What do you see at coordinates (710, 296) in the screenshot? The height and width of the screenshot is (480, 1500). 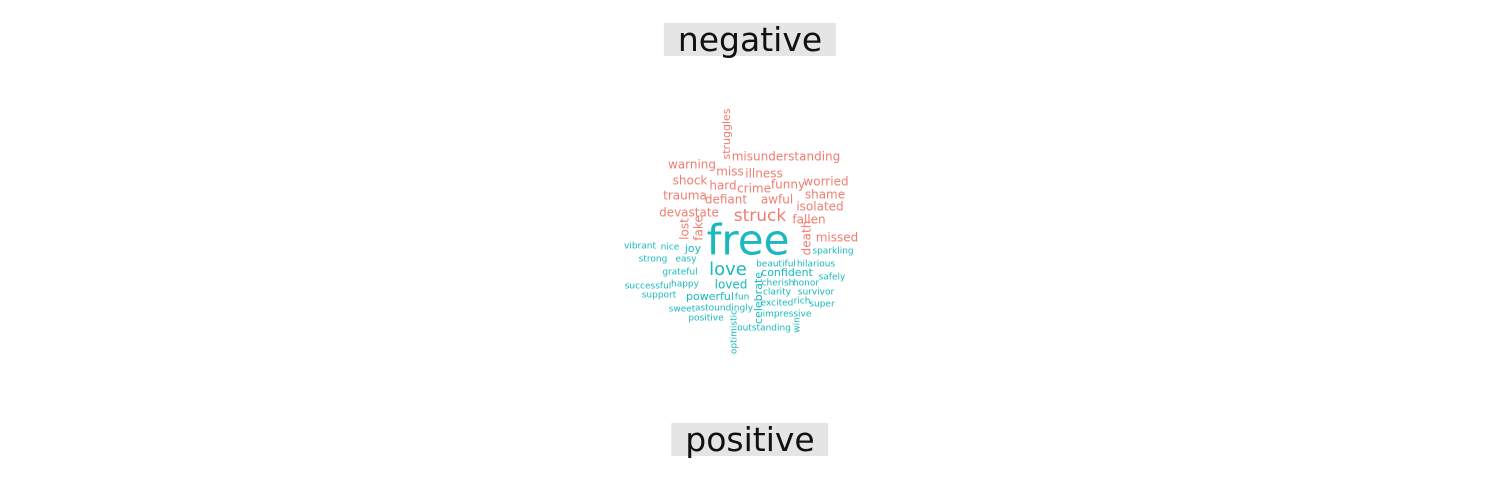 I see `word-powerful: powerful` at bounding box center [710, 296].